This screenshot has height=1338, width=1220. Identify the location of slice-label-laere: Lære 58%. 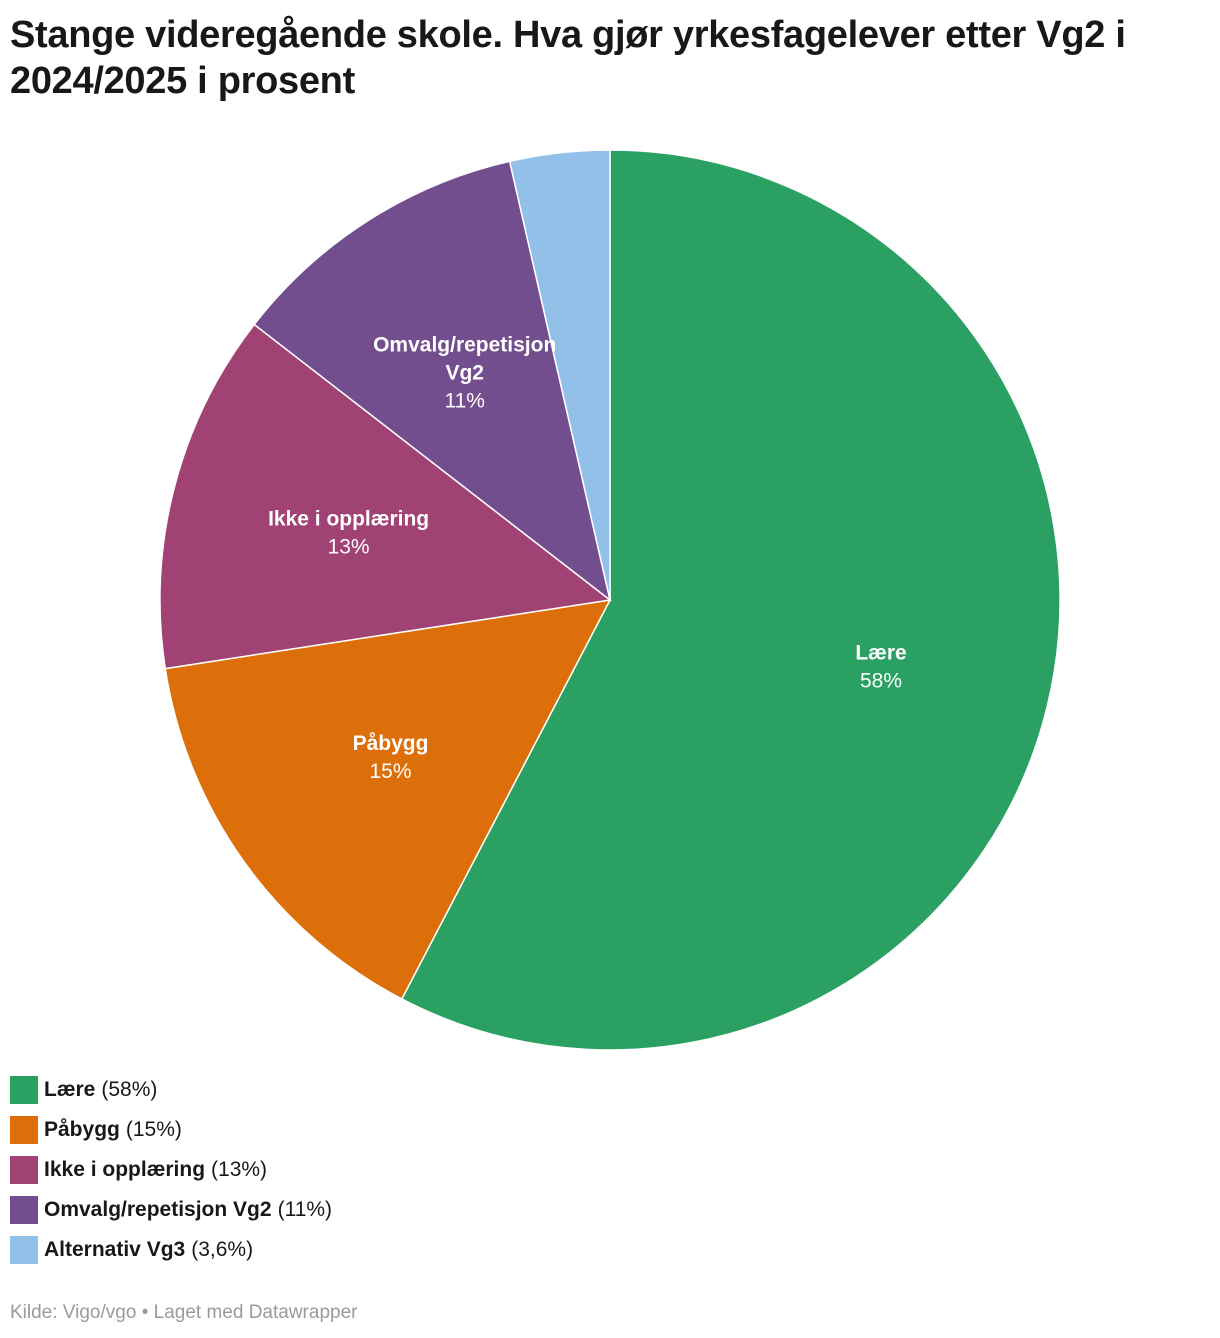
(880, 666).